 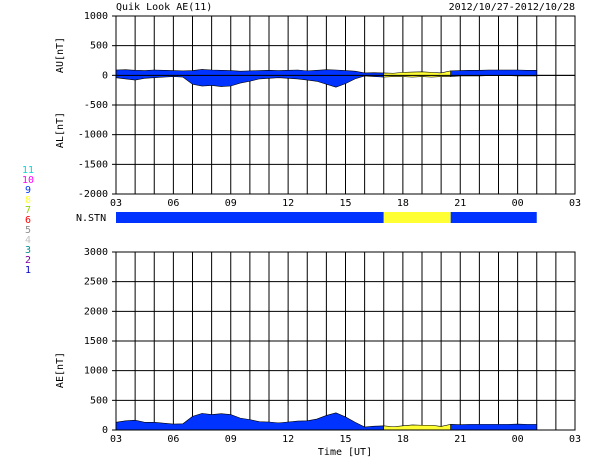 What do you see at coordinates (28, 170) in the screenshot?
I see `legend-label: 11` at bounding box center [28, 170].